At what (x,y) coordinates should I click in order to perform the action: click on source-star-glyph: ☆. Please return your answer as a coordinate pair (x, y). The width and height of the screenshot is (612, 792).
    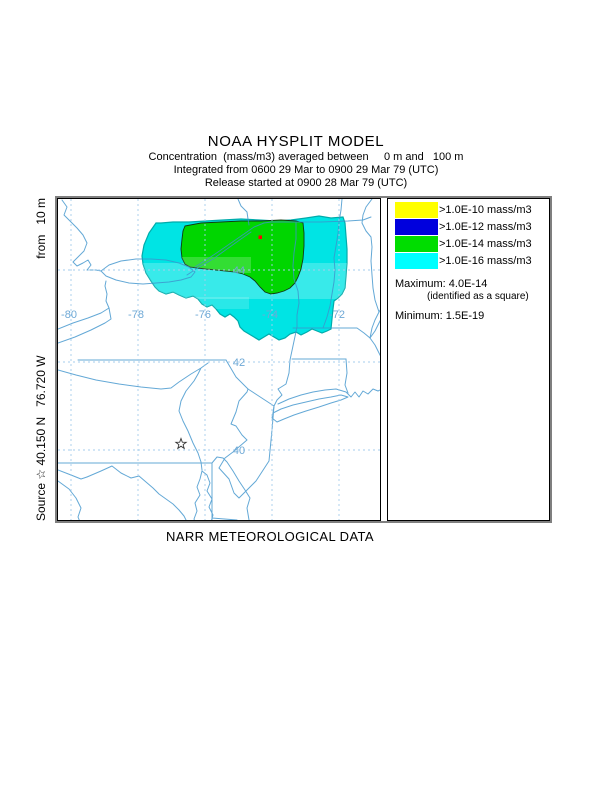
    Looking at the image, I should click on (40, 474).